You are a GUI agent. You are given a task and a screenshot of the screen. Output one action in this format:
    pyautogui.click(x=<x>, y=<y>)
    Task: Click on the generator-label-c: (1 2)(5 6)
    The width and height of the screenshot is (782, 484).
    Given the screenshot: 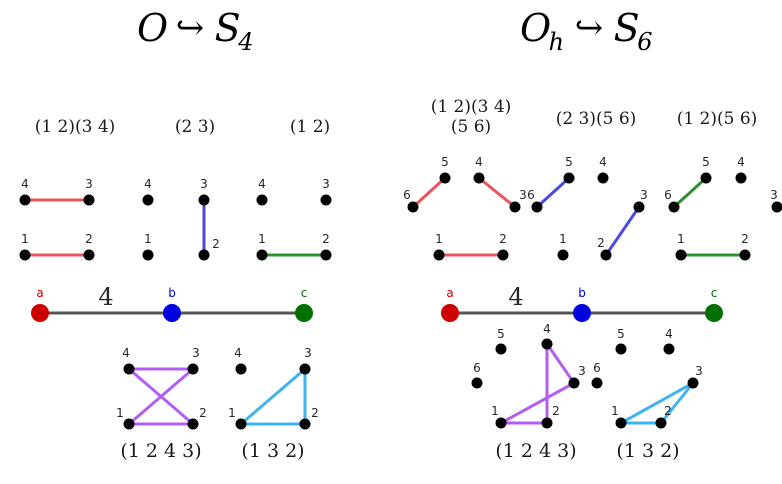 What is the action you would take?
    pyautogui.click(x=717, y=119)
    